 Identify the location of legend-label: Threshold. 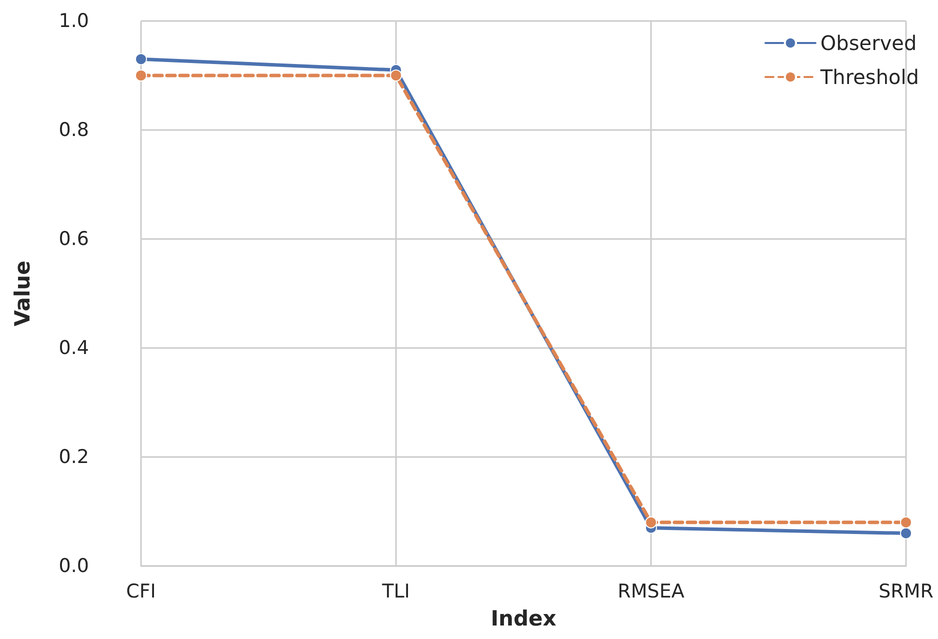
(869, 77).